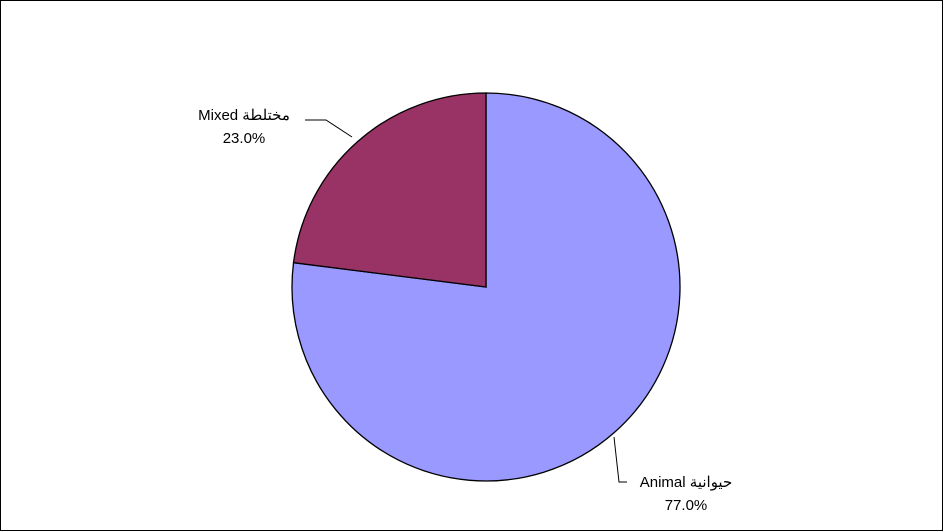  Describe the element at coordinates (620, 459) in the screenshot. I see `leader-line-animal` at that location.